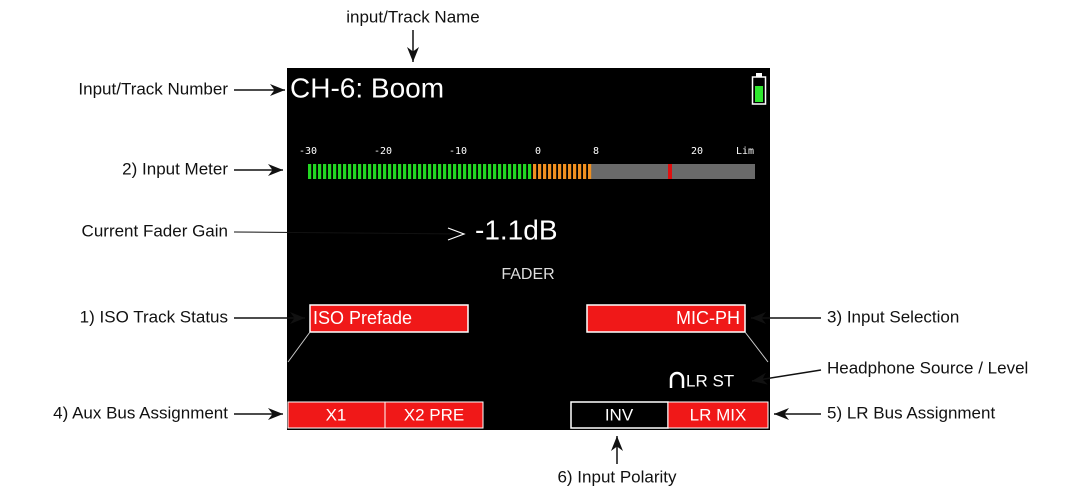 This screenshot has height=492, width=1077. I want to click on input-meter, so click(531, 171).